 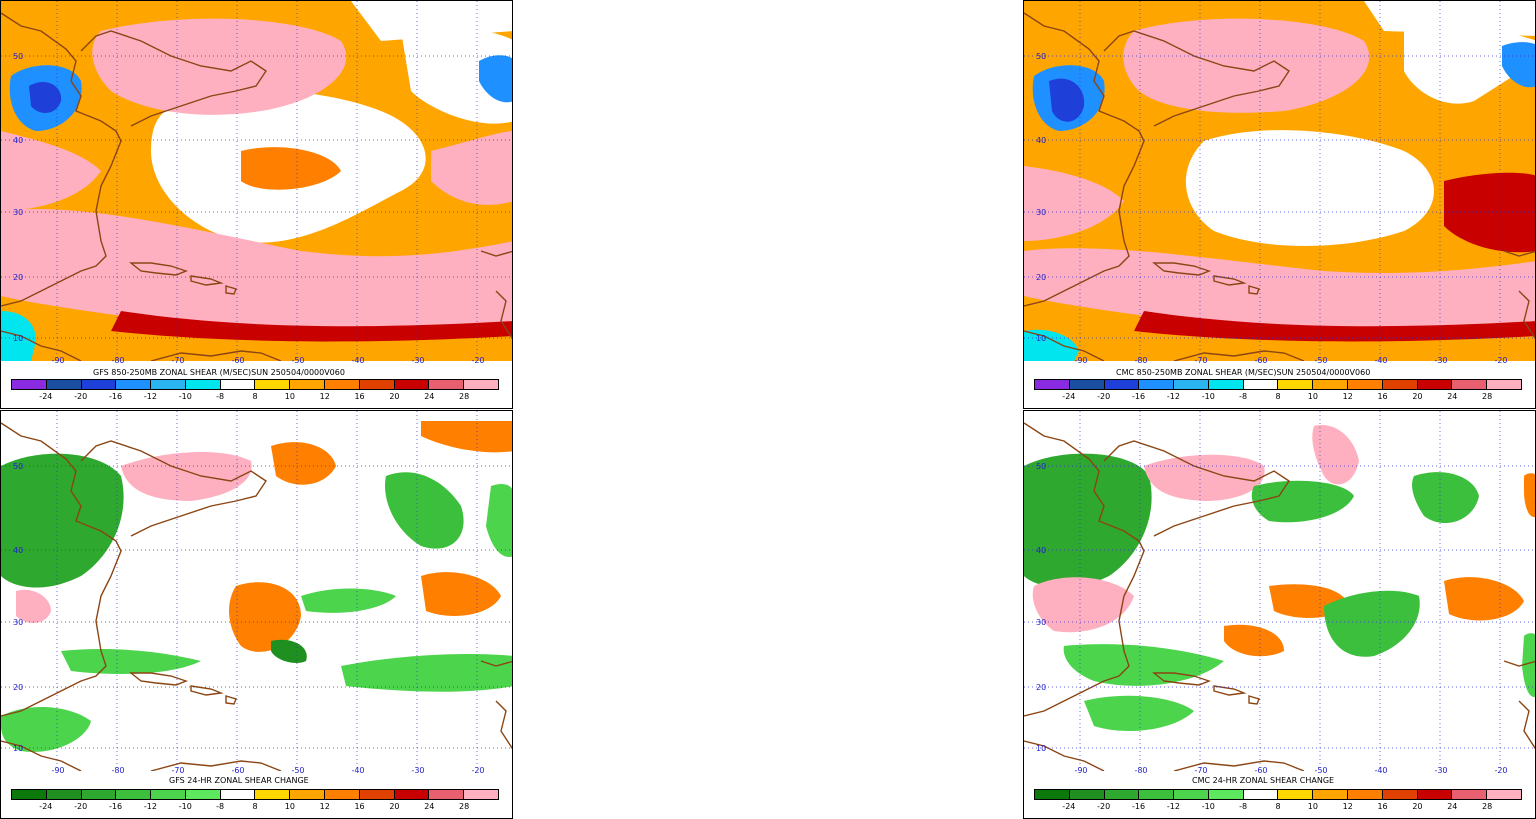 I want to click on colorbar-tick-label: -8, so click(x=1243, y=806).